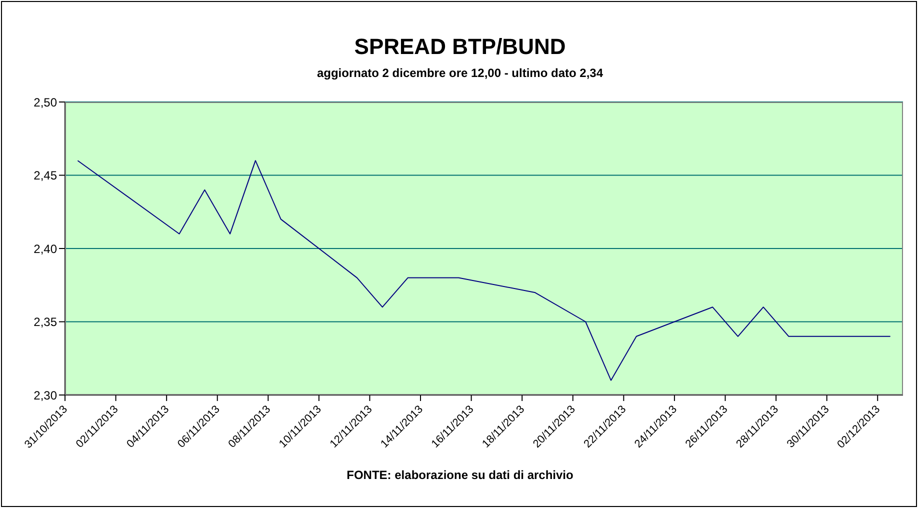  I want to click on y-tick-label: 2,30, so click(46, 395).